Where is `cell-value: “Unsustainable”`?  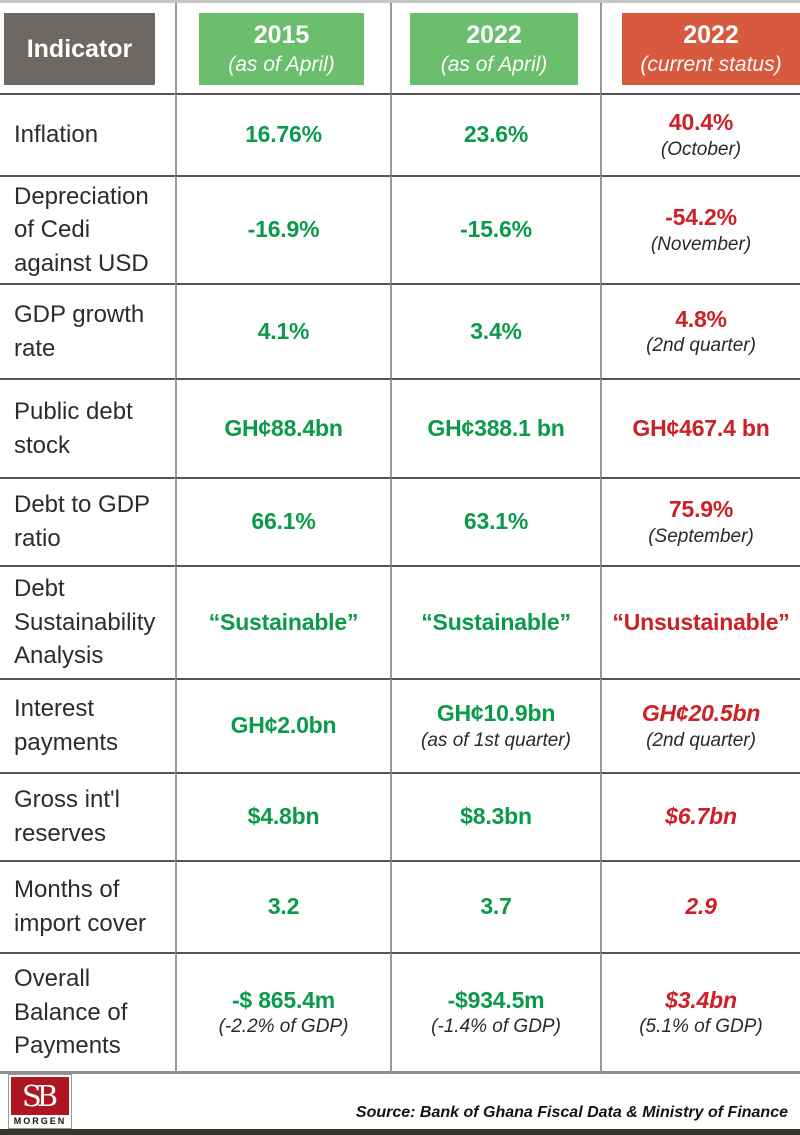
cell-value: “Unsustainable” is located at coordinates (701, 621).